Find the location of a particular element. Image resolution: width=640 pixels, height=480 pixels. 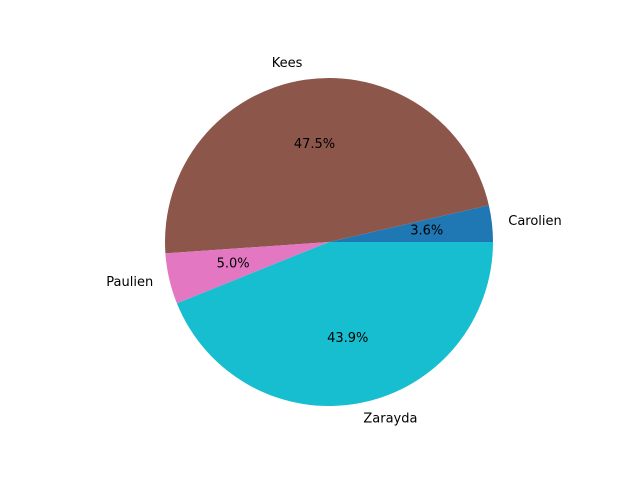

slice-label-kees: Kees is located at coordinates (287, 63).